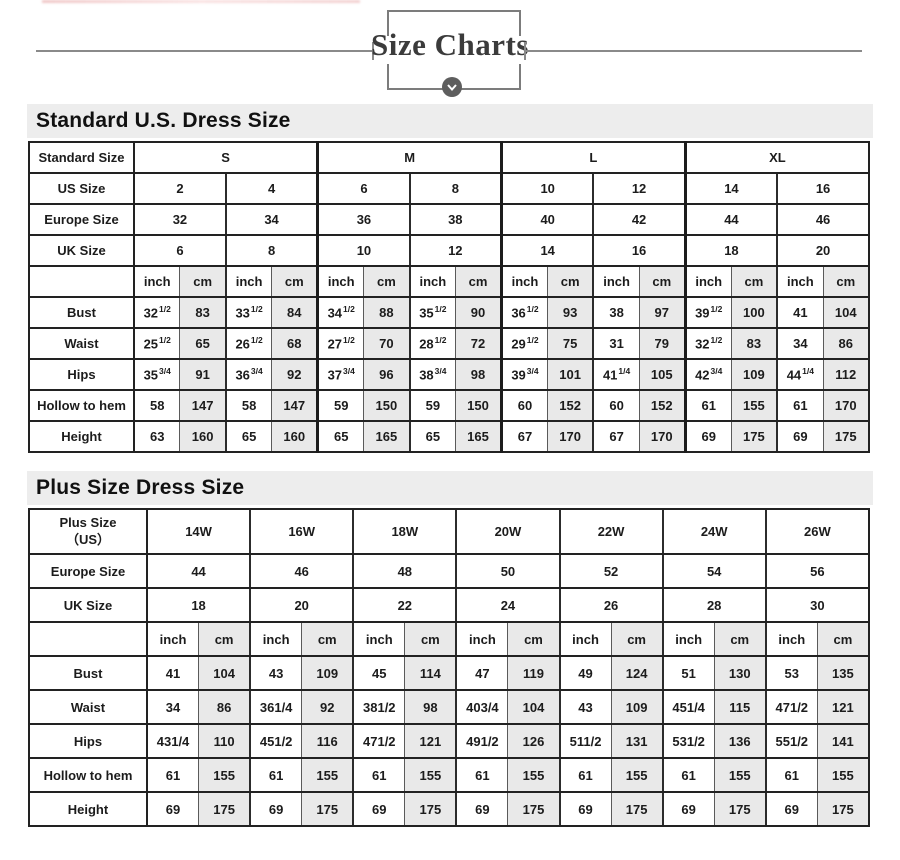 The height and width of the screenshot is (860, 900). What do you see at coordinates (570, 405) in the screenshot?
I see `value-cell: 152` at bounding box center [570, 405].